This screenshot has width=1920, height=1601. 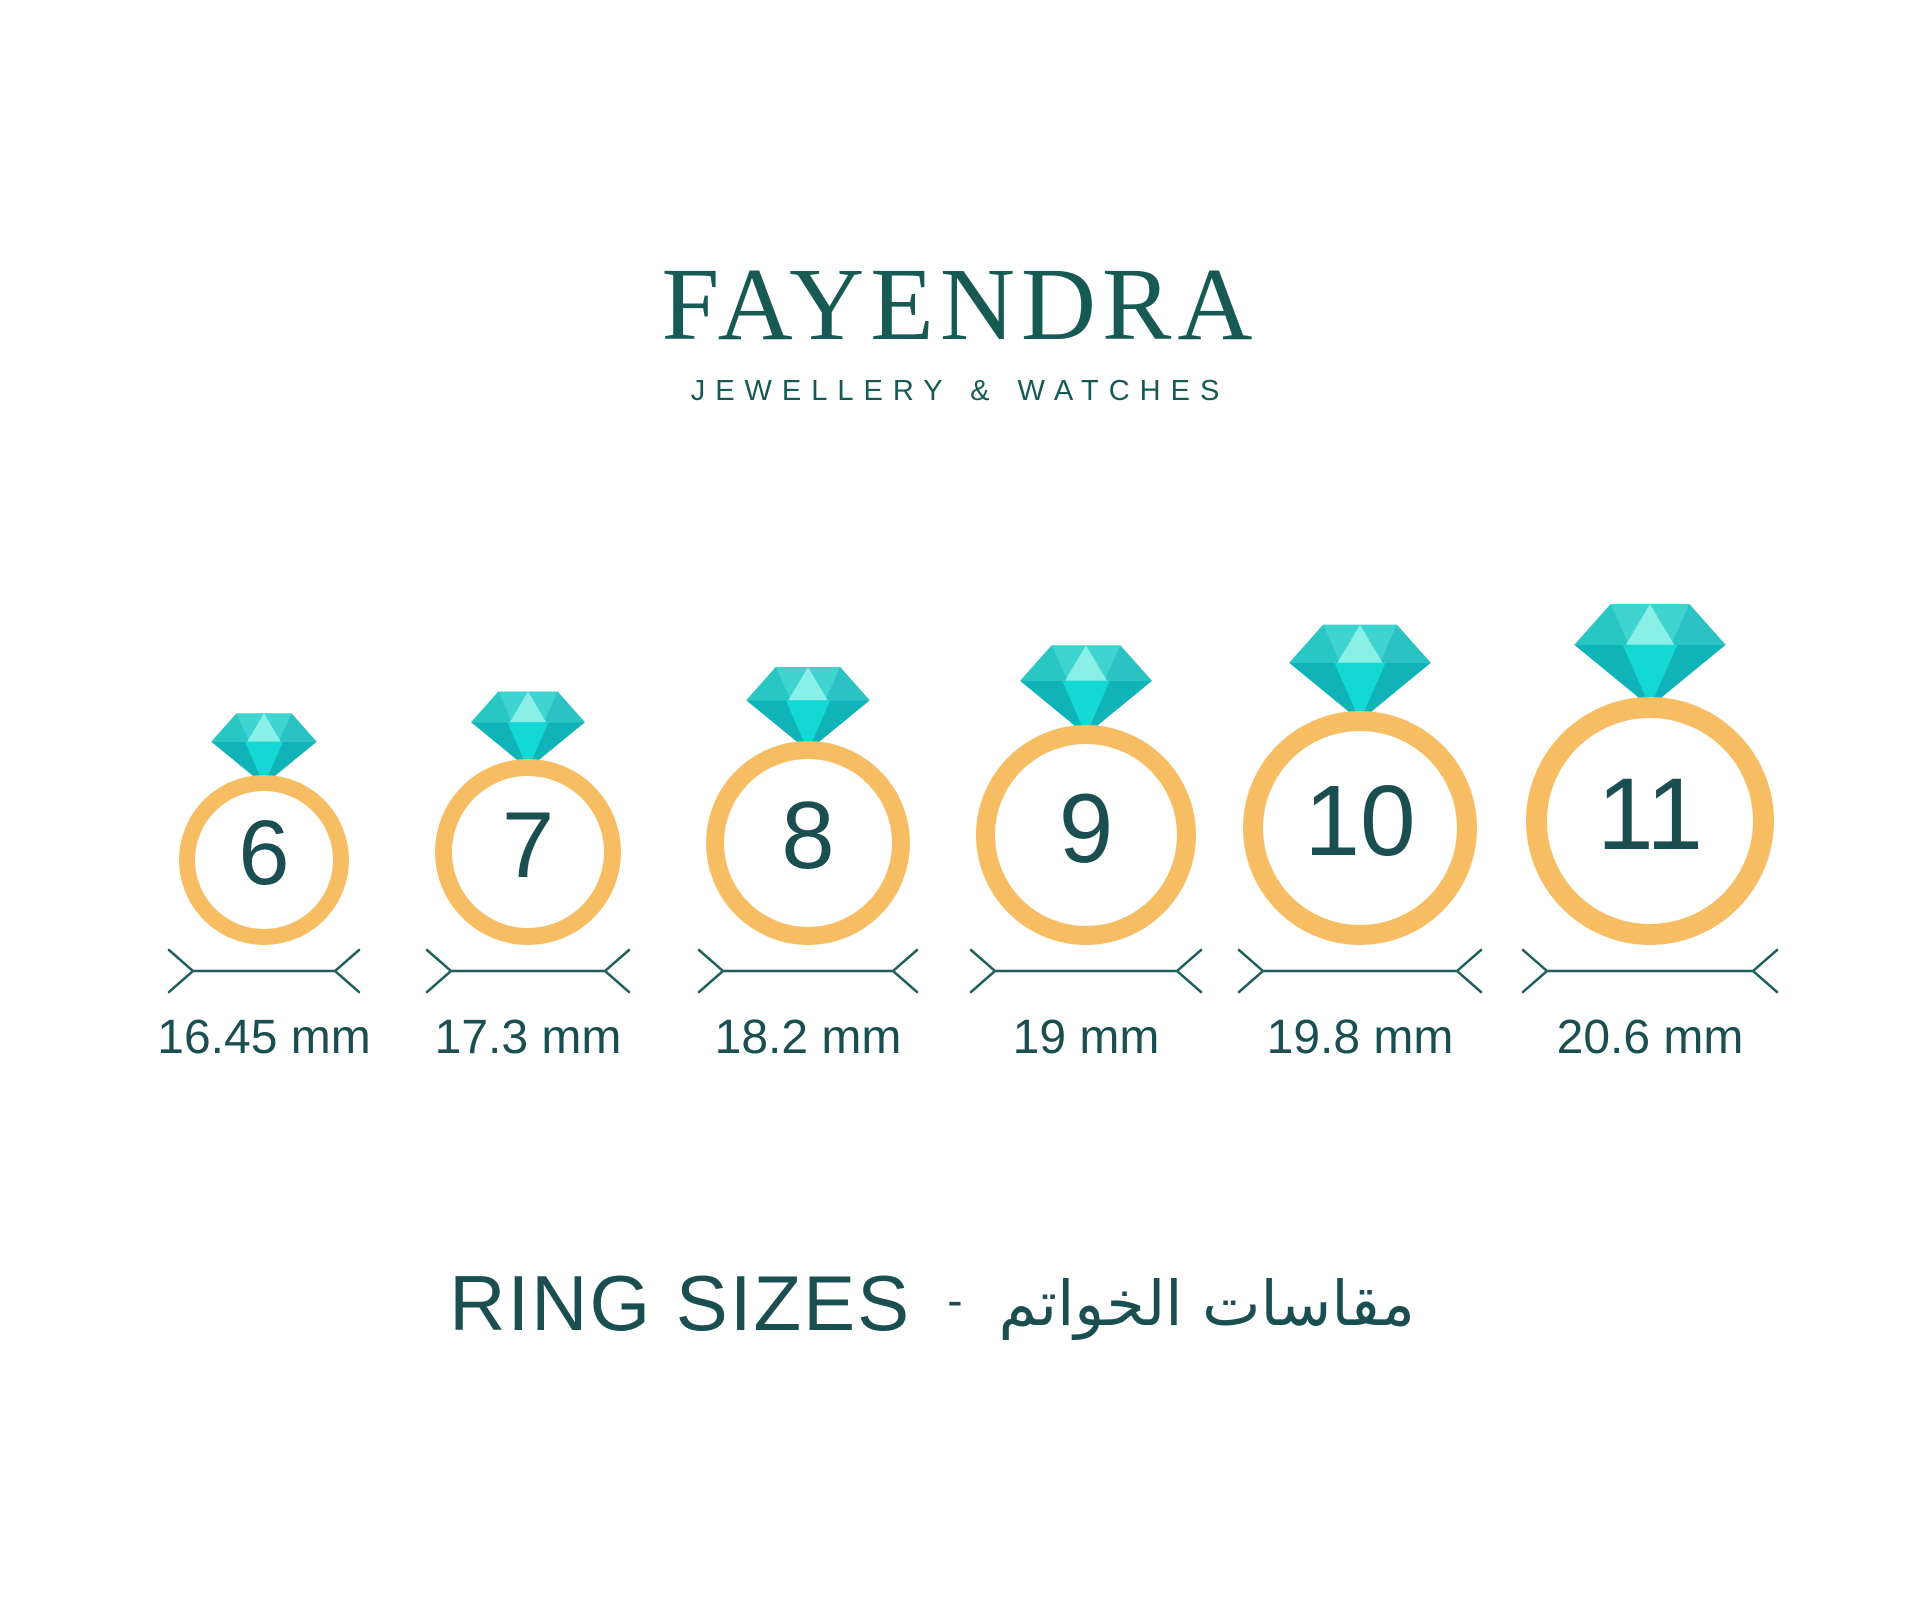 What do you see at coordinates (960, 391) in the screenshot?
I see `brand-tagline: JEWELLERY & WATCHES` at bounding box center [960, 391].